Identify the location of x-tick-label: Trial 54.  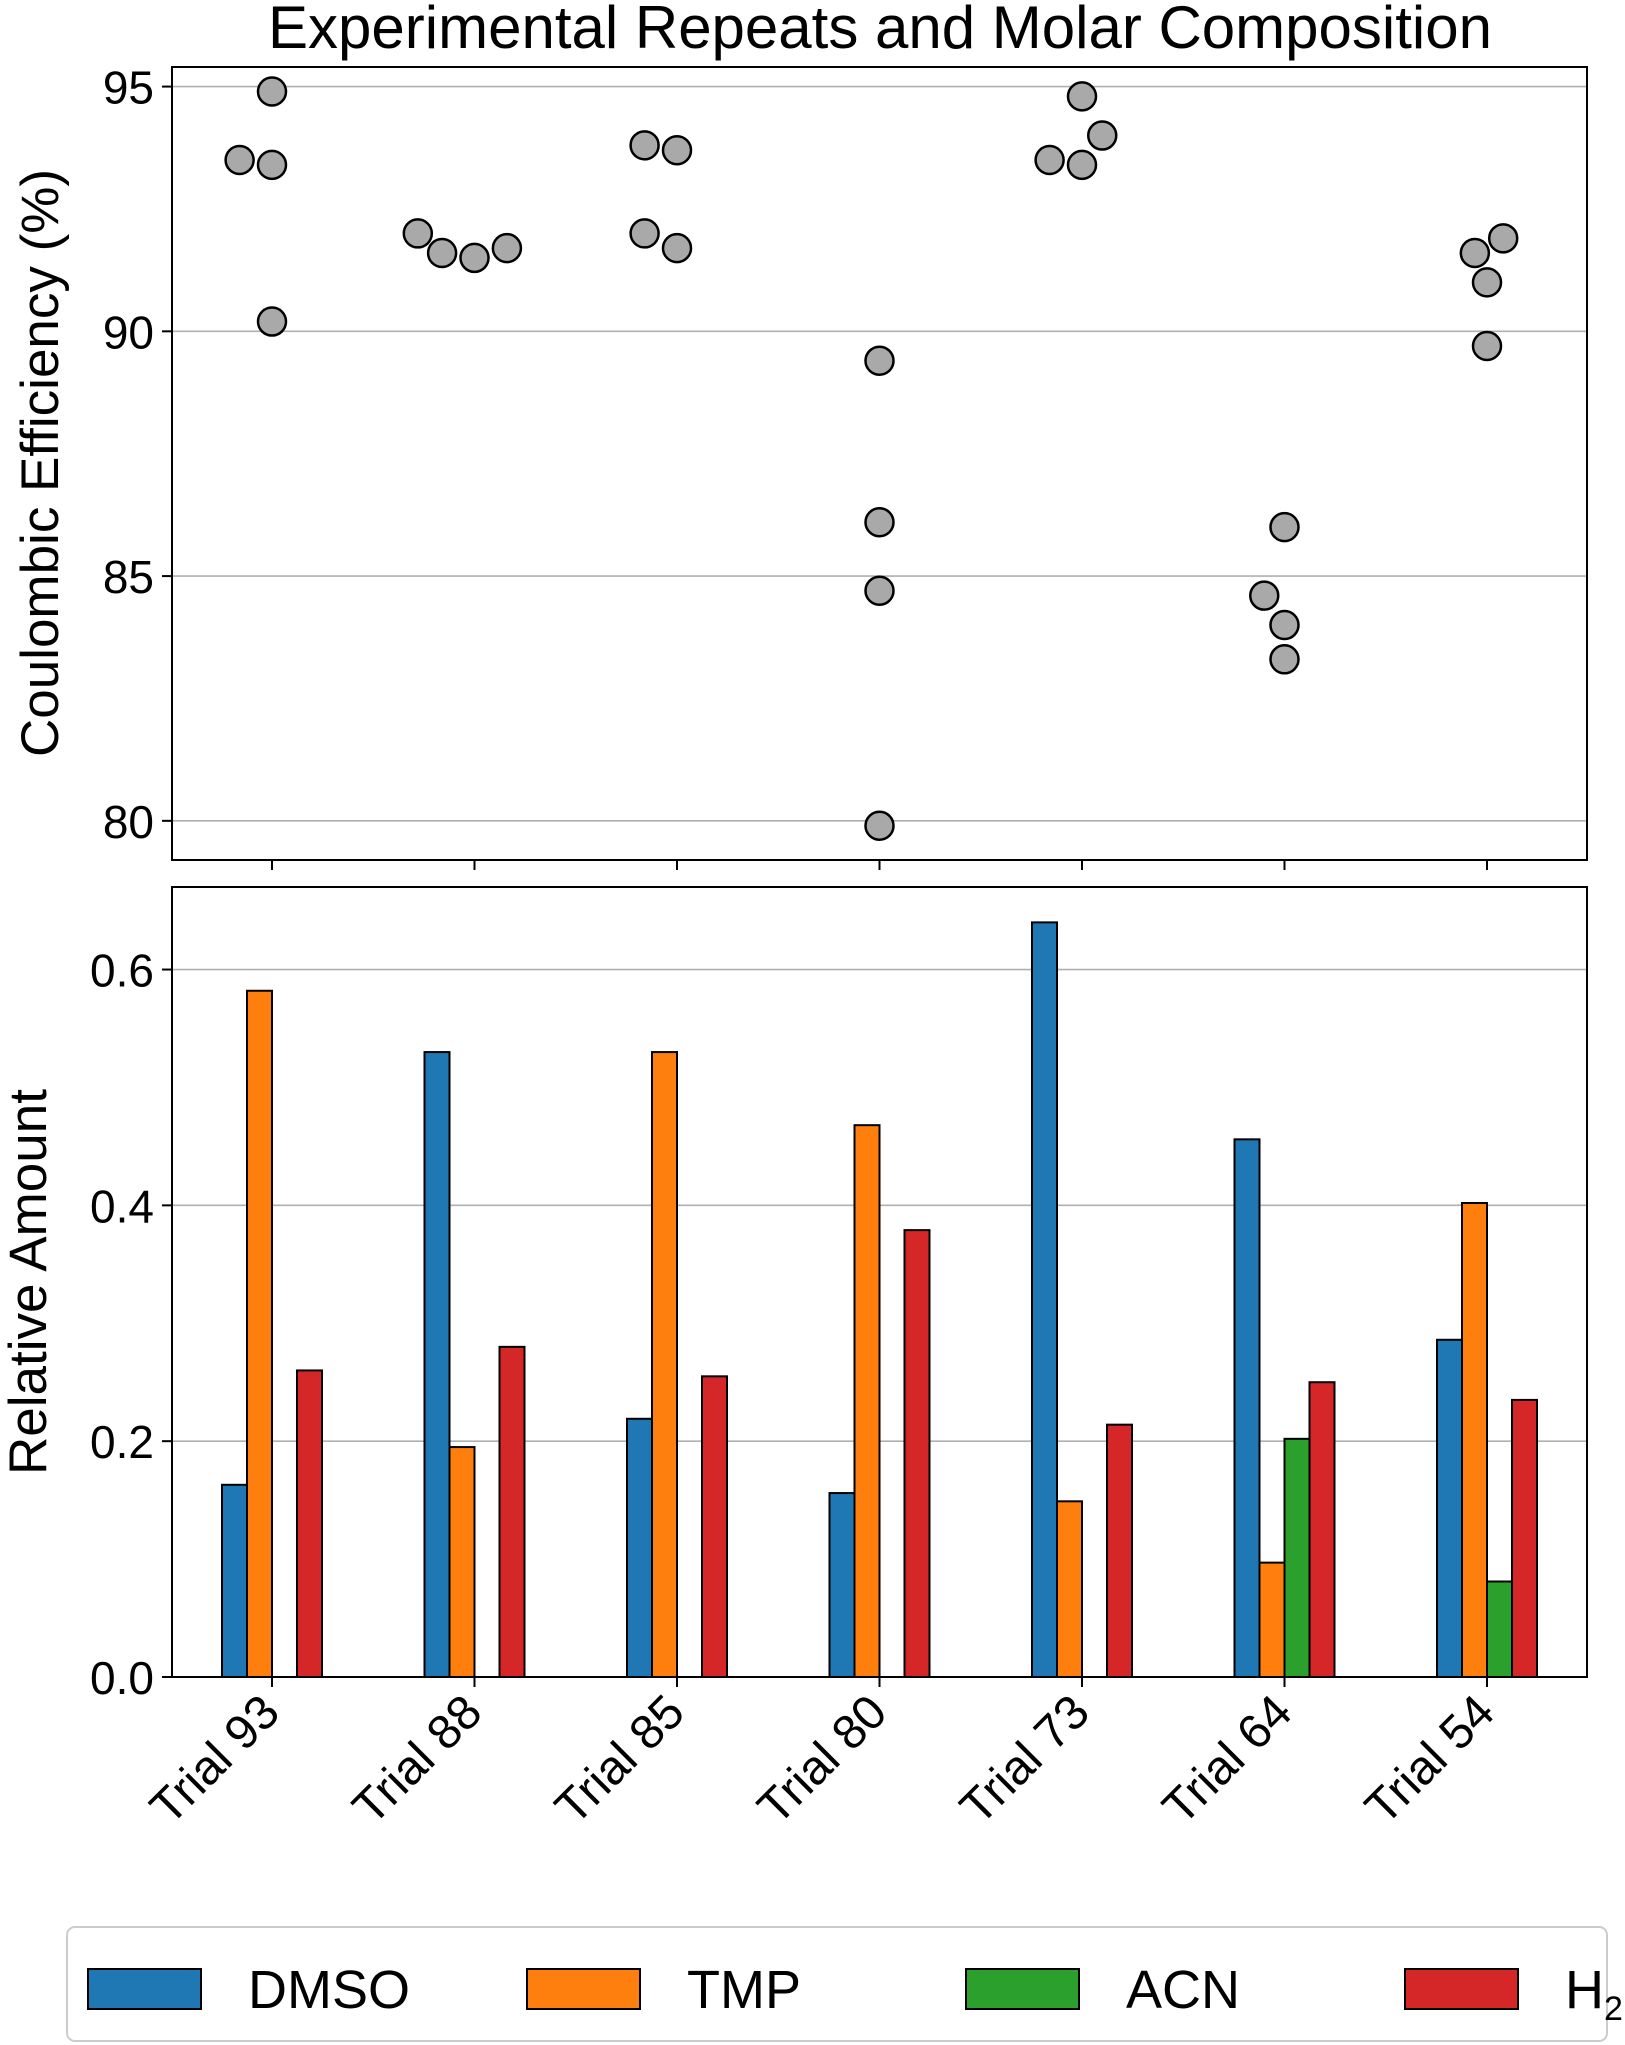
(1429, 1759).